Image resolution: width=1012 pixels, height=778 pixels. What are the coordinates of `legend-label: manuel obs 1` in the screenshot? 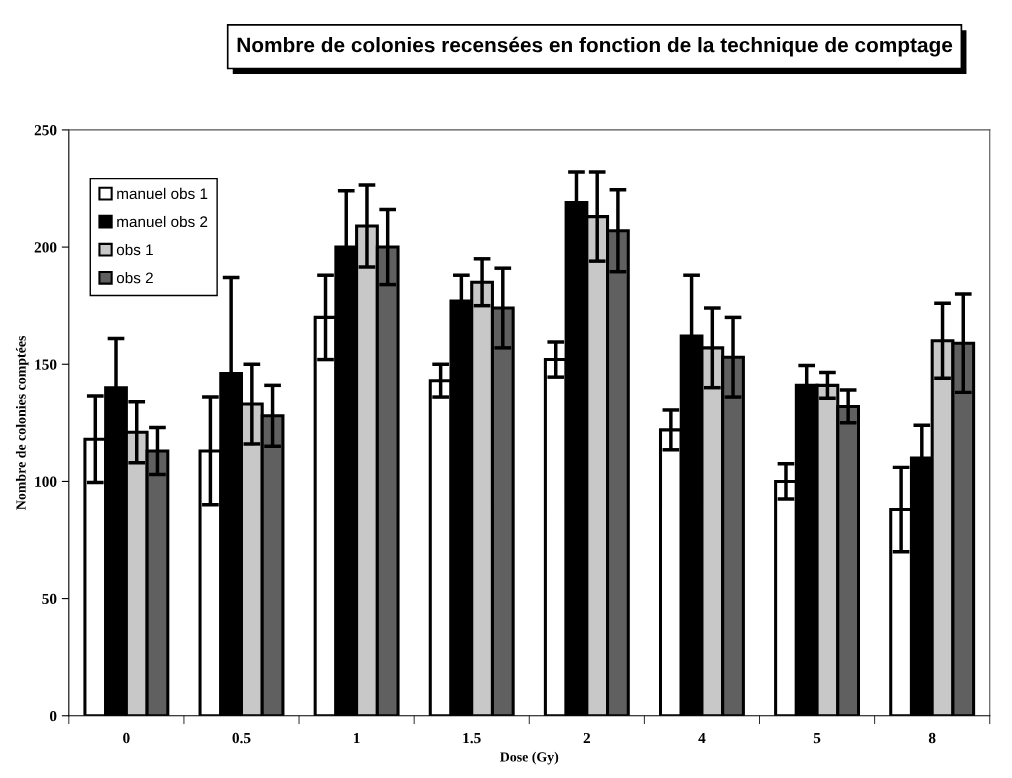 It's located at (162, 193).